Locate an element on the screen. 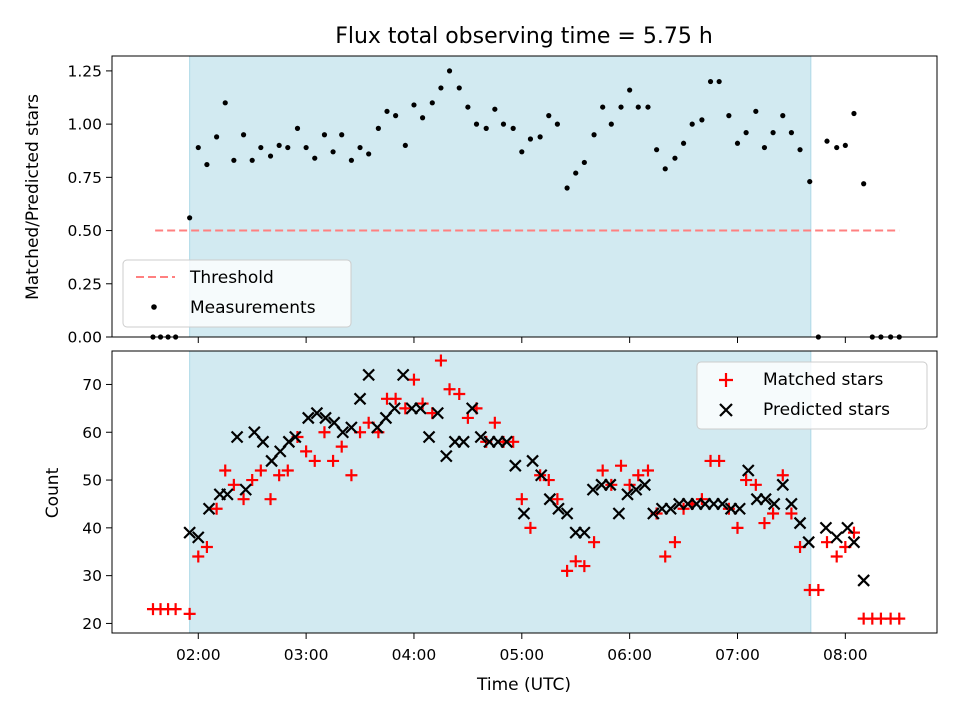 The width and height of the screenshot is (960, 720). legend-threshold-label: Threshold is located at coordinates (231, 278).